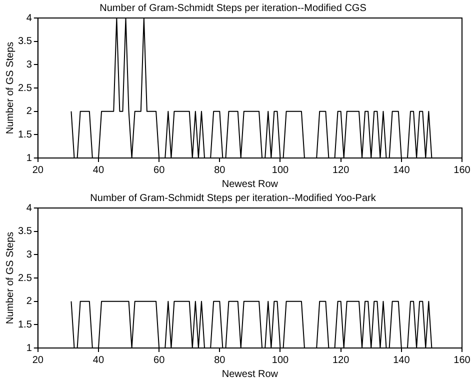 The height and width of the screenshot is (381, 474). I want to click on chart-title: Number of Gram-Schmidt Steps per iteration--Modified Yoo-Park, so click(233, 198).